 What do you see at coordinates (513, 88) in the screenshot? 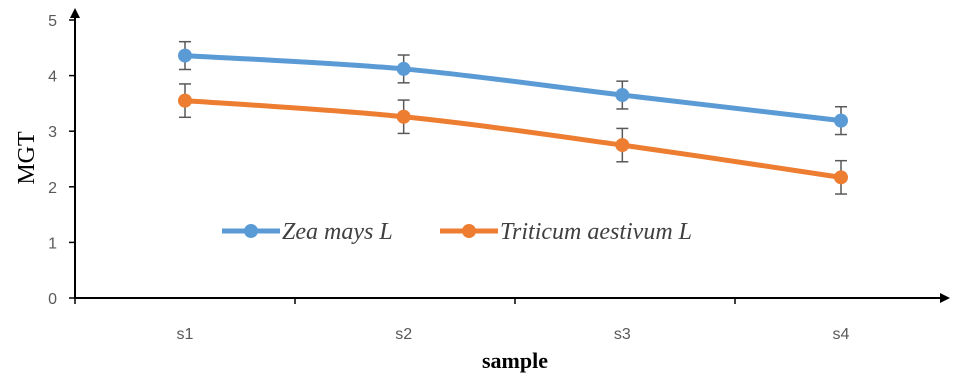
I see `series-line` at bounding box center [513, 88].